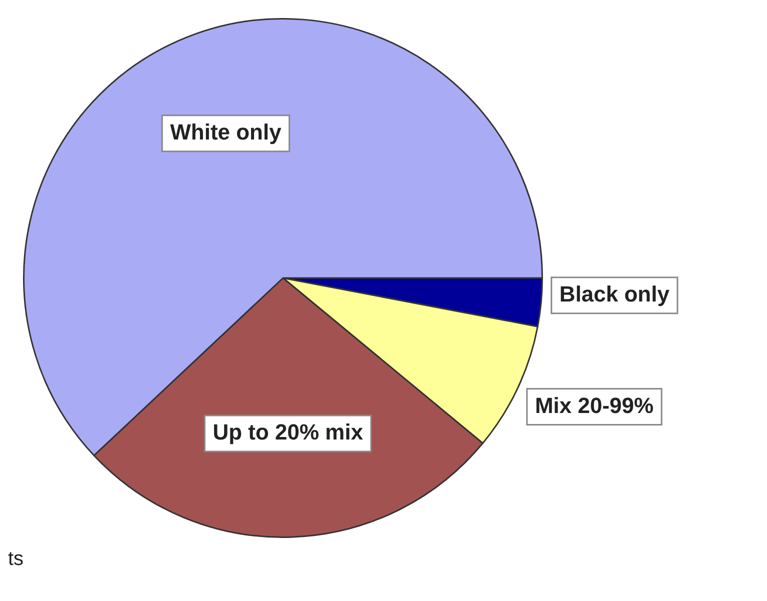 This screenshot has height=601, width=767. What do you see at coordinates (16, 559) in the screenshot?
I see `text: ts` at bounding box center [16, 559].